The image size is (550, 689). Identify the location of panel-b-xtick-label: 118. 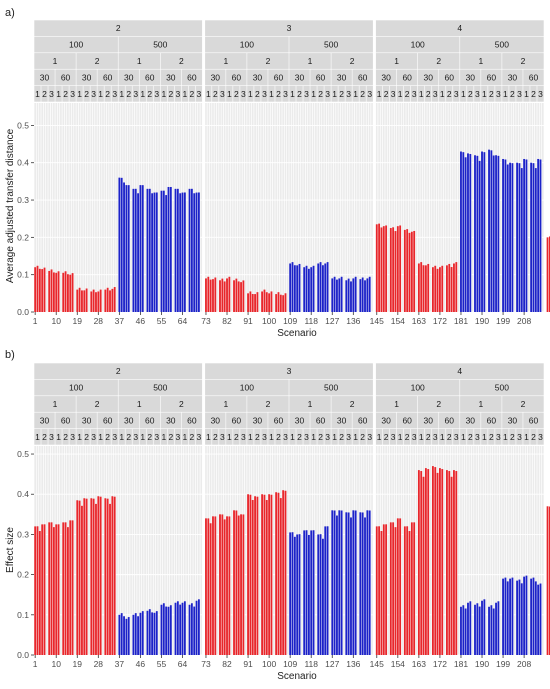
(311, 664).